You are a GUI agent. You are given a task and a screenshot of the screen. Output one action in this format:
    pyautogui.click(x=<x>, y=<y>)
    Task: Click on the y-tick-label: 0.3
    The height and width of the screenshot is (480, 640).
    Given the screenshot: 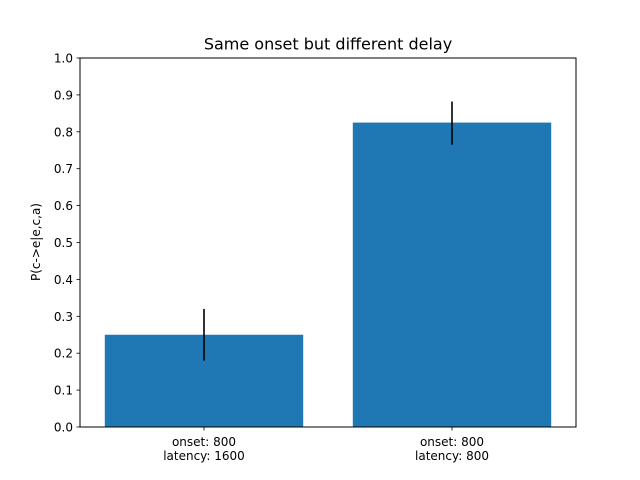 What is the action you would take?
    pyautogui.click(x=63, y=317)
    